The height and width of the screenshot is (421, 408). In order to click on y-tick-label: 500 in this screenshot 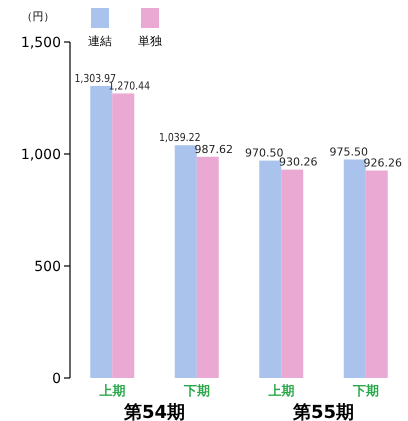, I will do `click(47, 267)`.